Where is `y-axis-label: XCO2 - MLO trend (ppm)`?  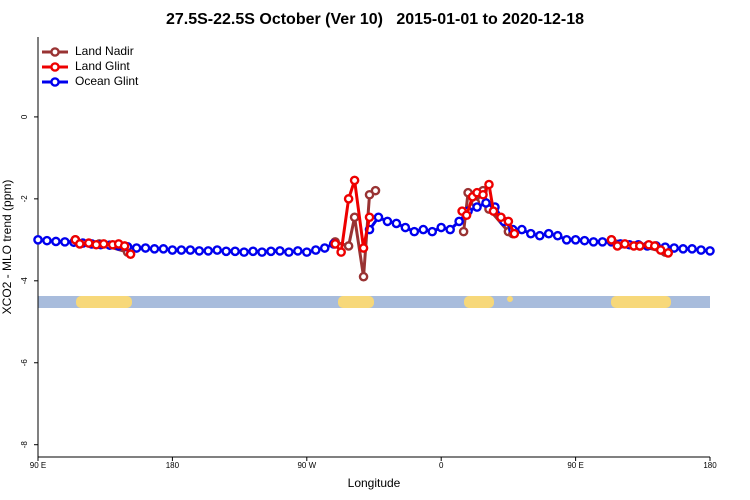 y-axis-label: XCO2 - MLO trend (ppm) is located at coordinates (7, 247).